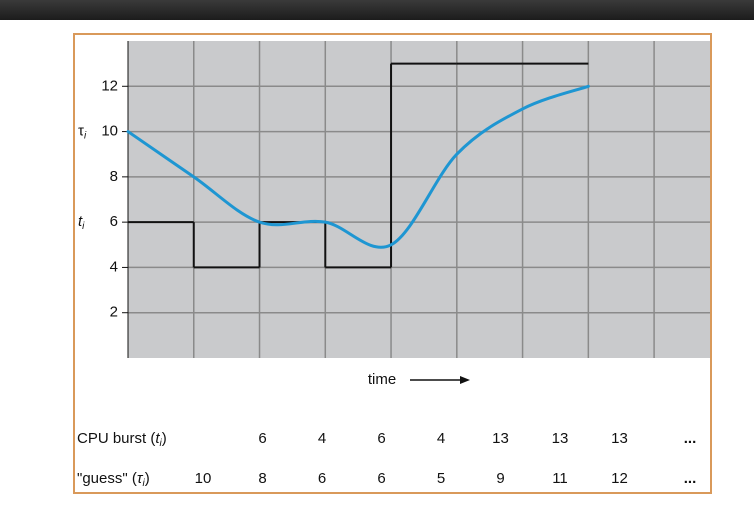 The image size is (754, 505). Describe the element at coordinates (377, 10) in the screenshot. I see `top-bar` at that location.